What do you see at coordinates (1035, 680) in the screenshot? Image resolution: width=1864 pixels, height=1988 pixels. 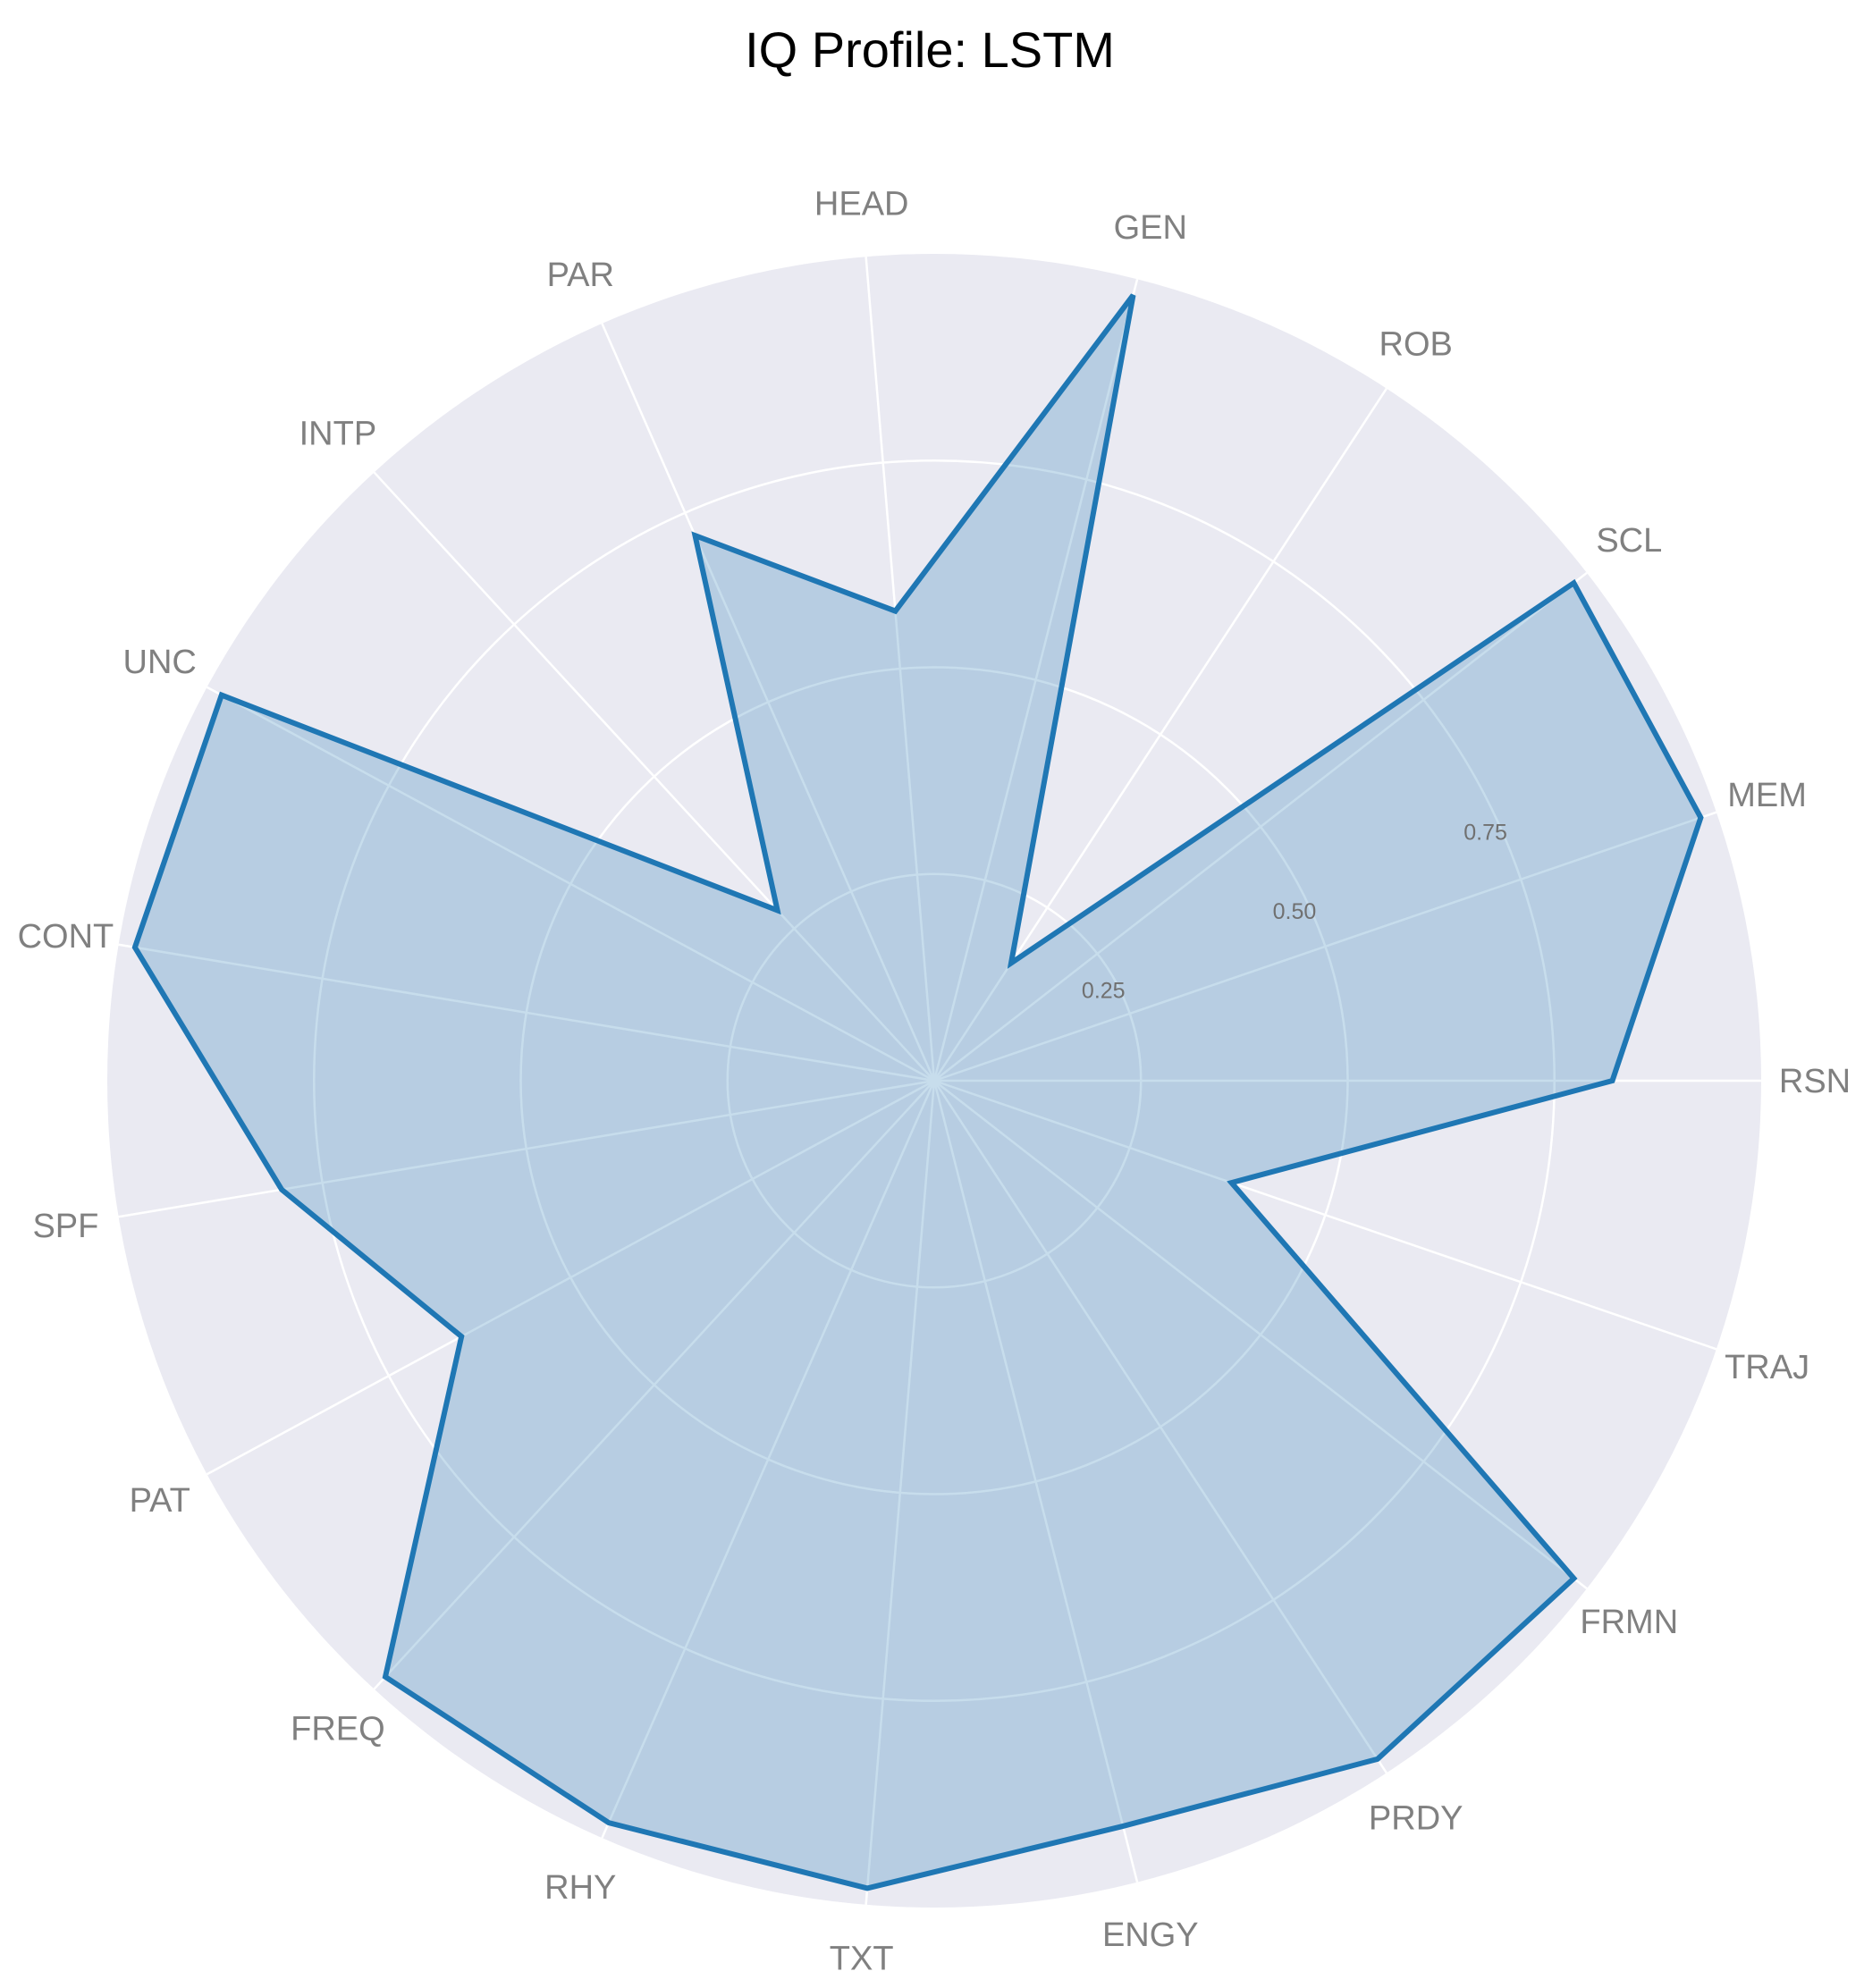 I see `spoke-gen` at bounding box center [1035, 680].